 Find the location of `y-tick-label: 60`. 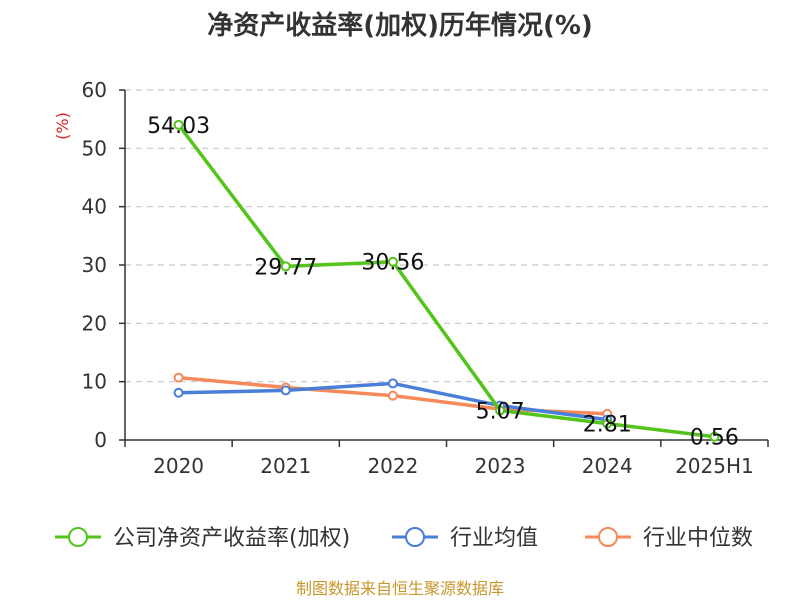

y-tick-label: 60 is located at coordinates (94, 90).